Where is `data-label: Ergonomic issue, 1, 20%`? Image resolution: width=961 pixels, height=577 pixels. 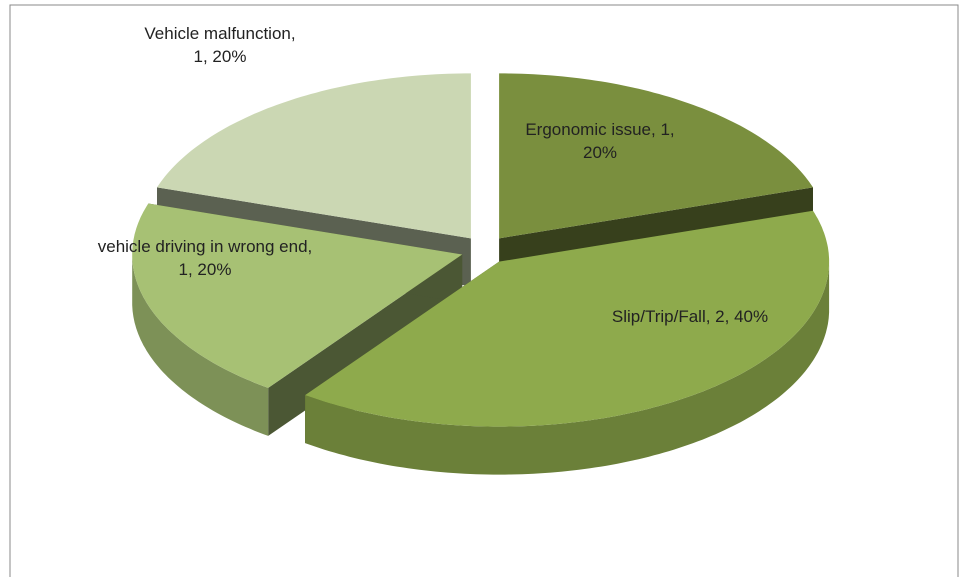 data-label: Ergonomic issue, 1, 20% is located at coordinates (600, 141).